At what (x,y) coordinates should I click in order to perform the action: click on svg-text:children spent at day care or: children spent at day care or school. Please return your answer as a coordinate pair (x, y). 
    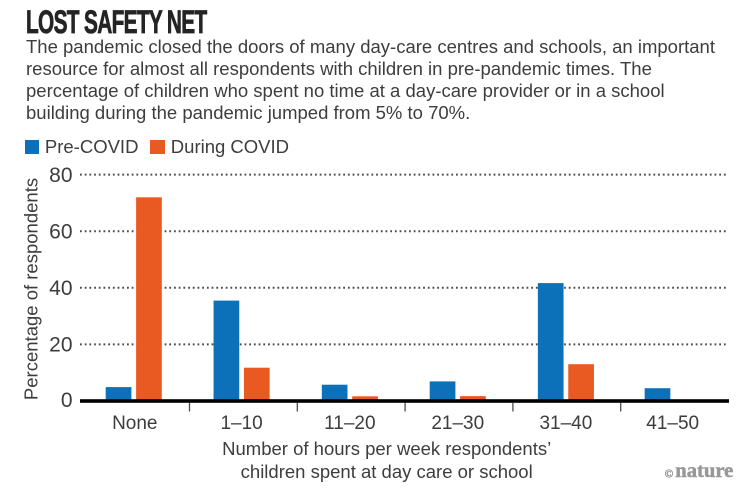
    Looking at the image, I should click on (387, 471).